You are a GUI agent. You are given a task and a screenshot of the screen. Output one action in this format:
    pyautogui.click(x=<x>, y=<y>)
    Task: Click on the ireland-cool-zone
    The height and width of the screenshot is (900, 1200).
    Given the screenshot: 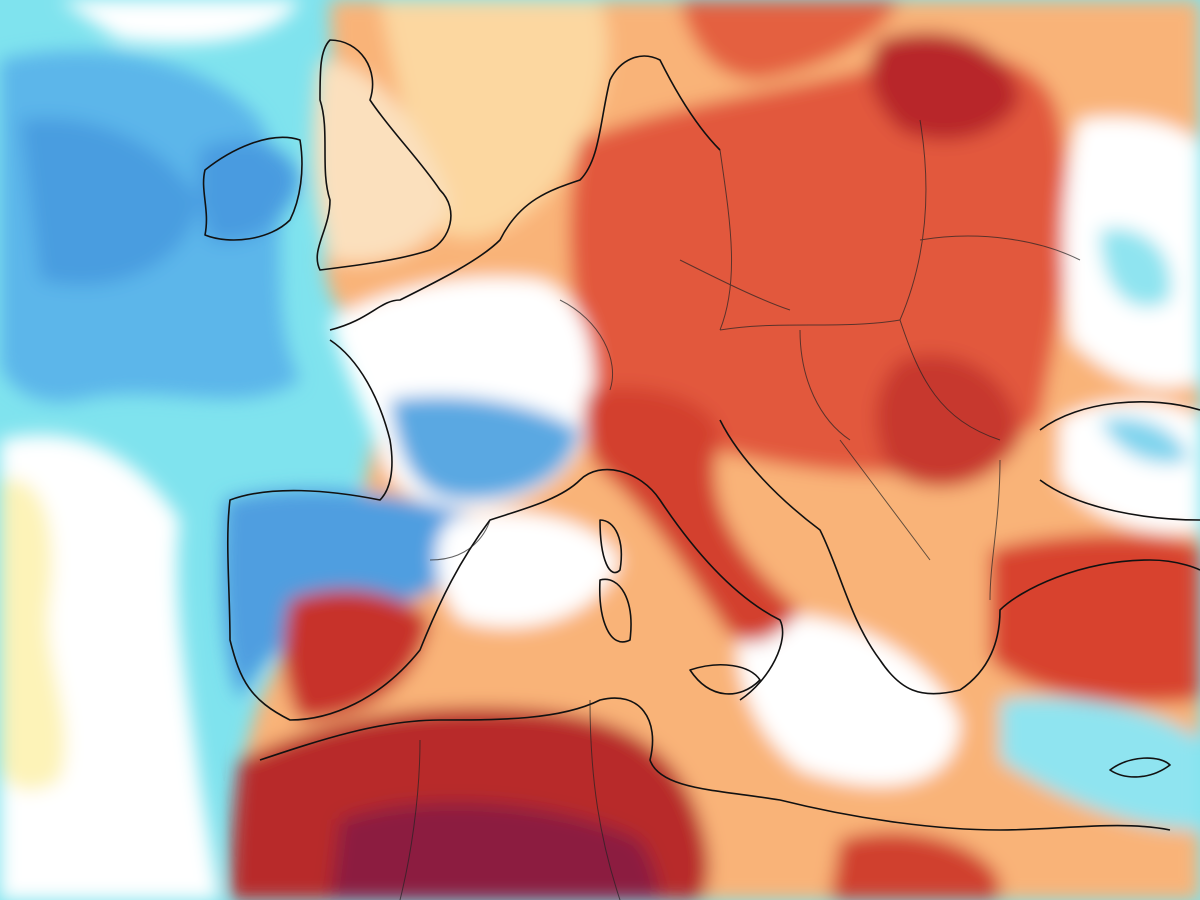 What is the action you would take?
    pyautogui.click(x=249, y=191)
    